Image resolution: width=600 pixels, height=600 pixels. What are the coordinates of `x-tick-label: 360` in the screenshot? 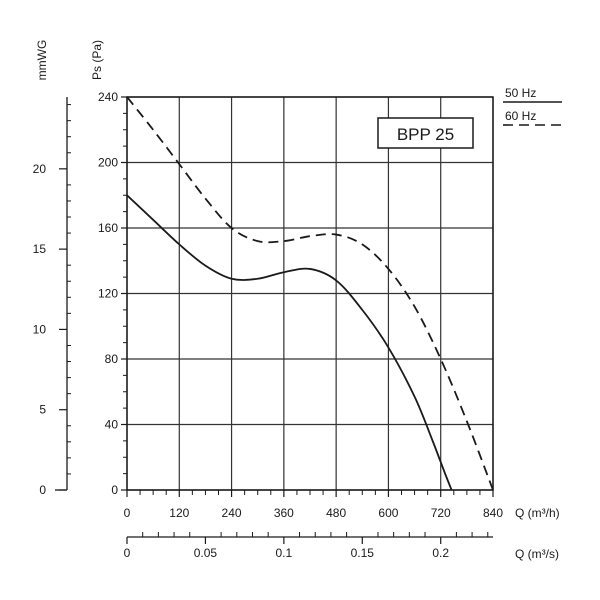 It's located at (284, 513).